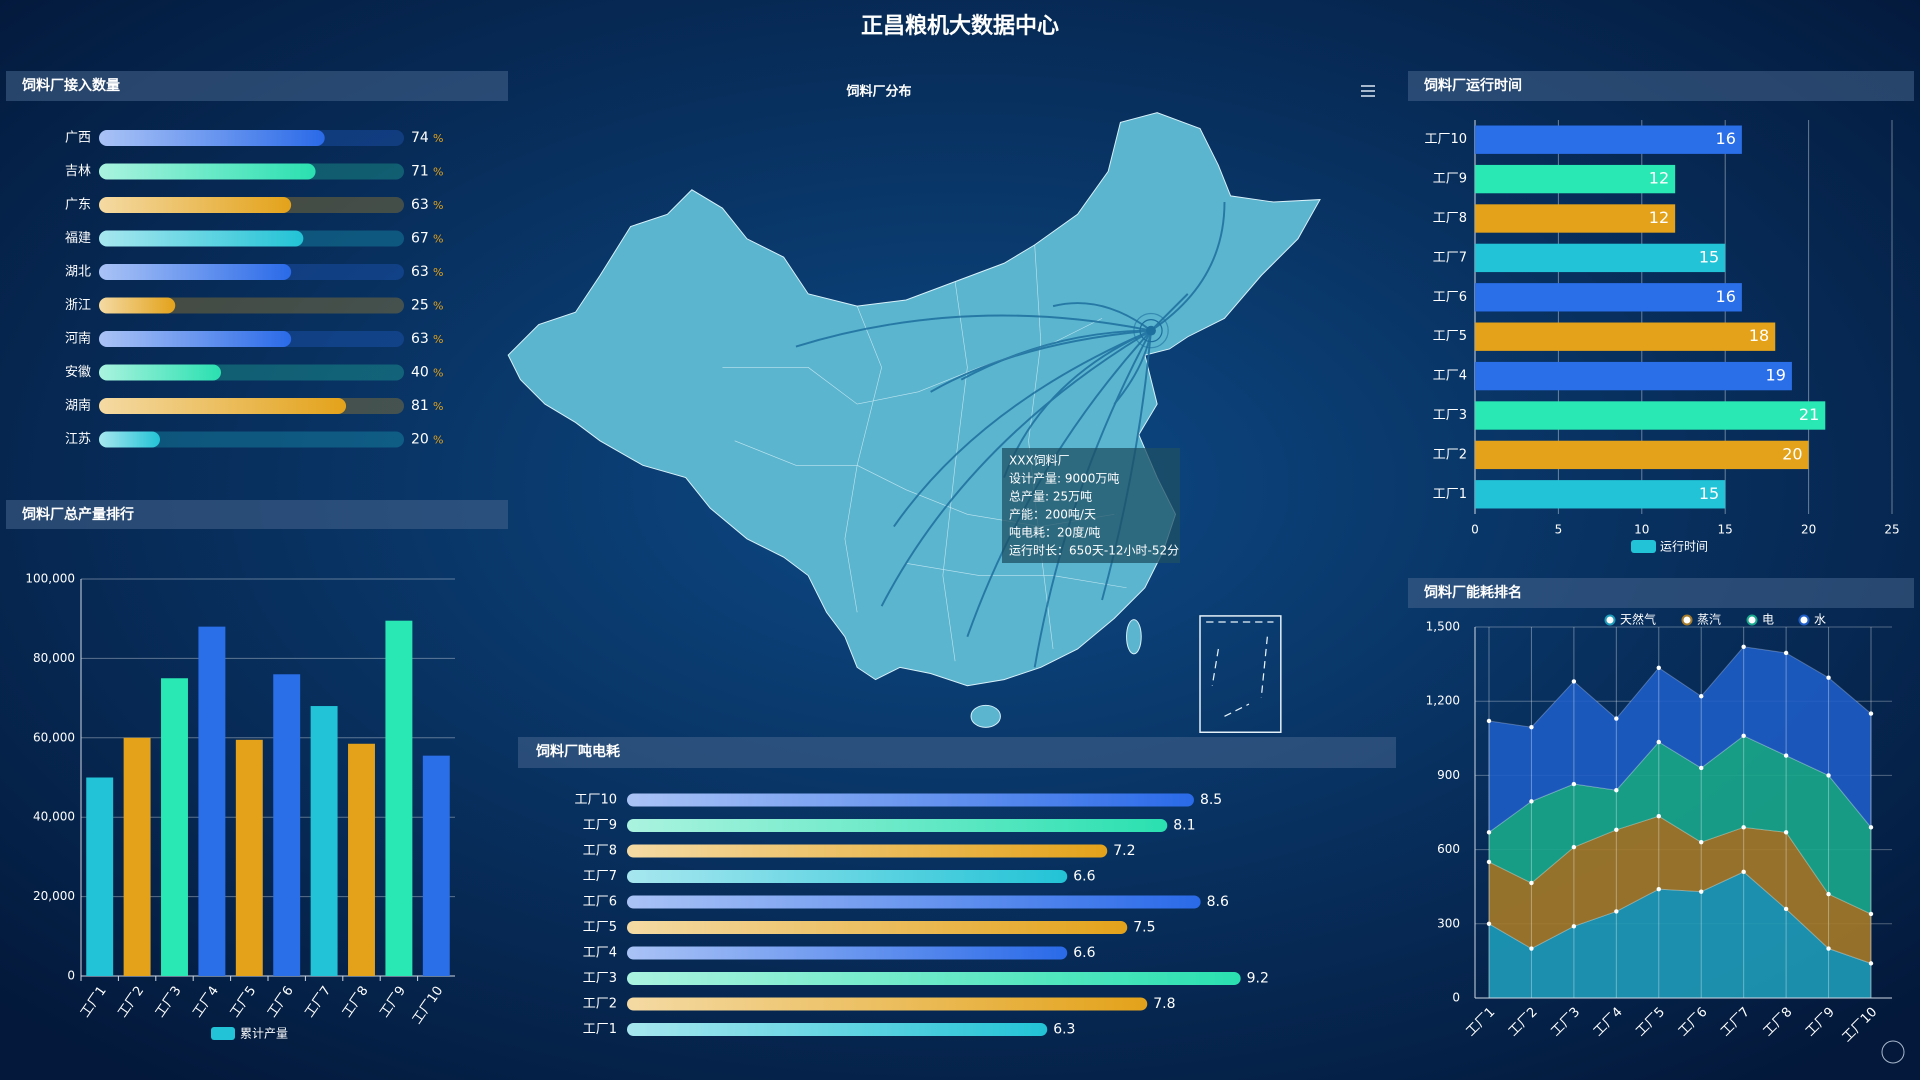 This screenshot has height=1080, width=1920. What do you see at coordinates (1638, 619) in the screenshot?
I see `legend-label: 天然气` at bounding box center [1638, 619].